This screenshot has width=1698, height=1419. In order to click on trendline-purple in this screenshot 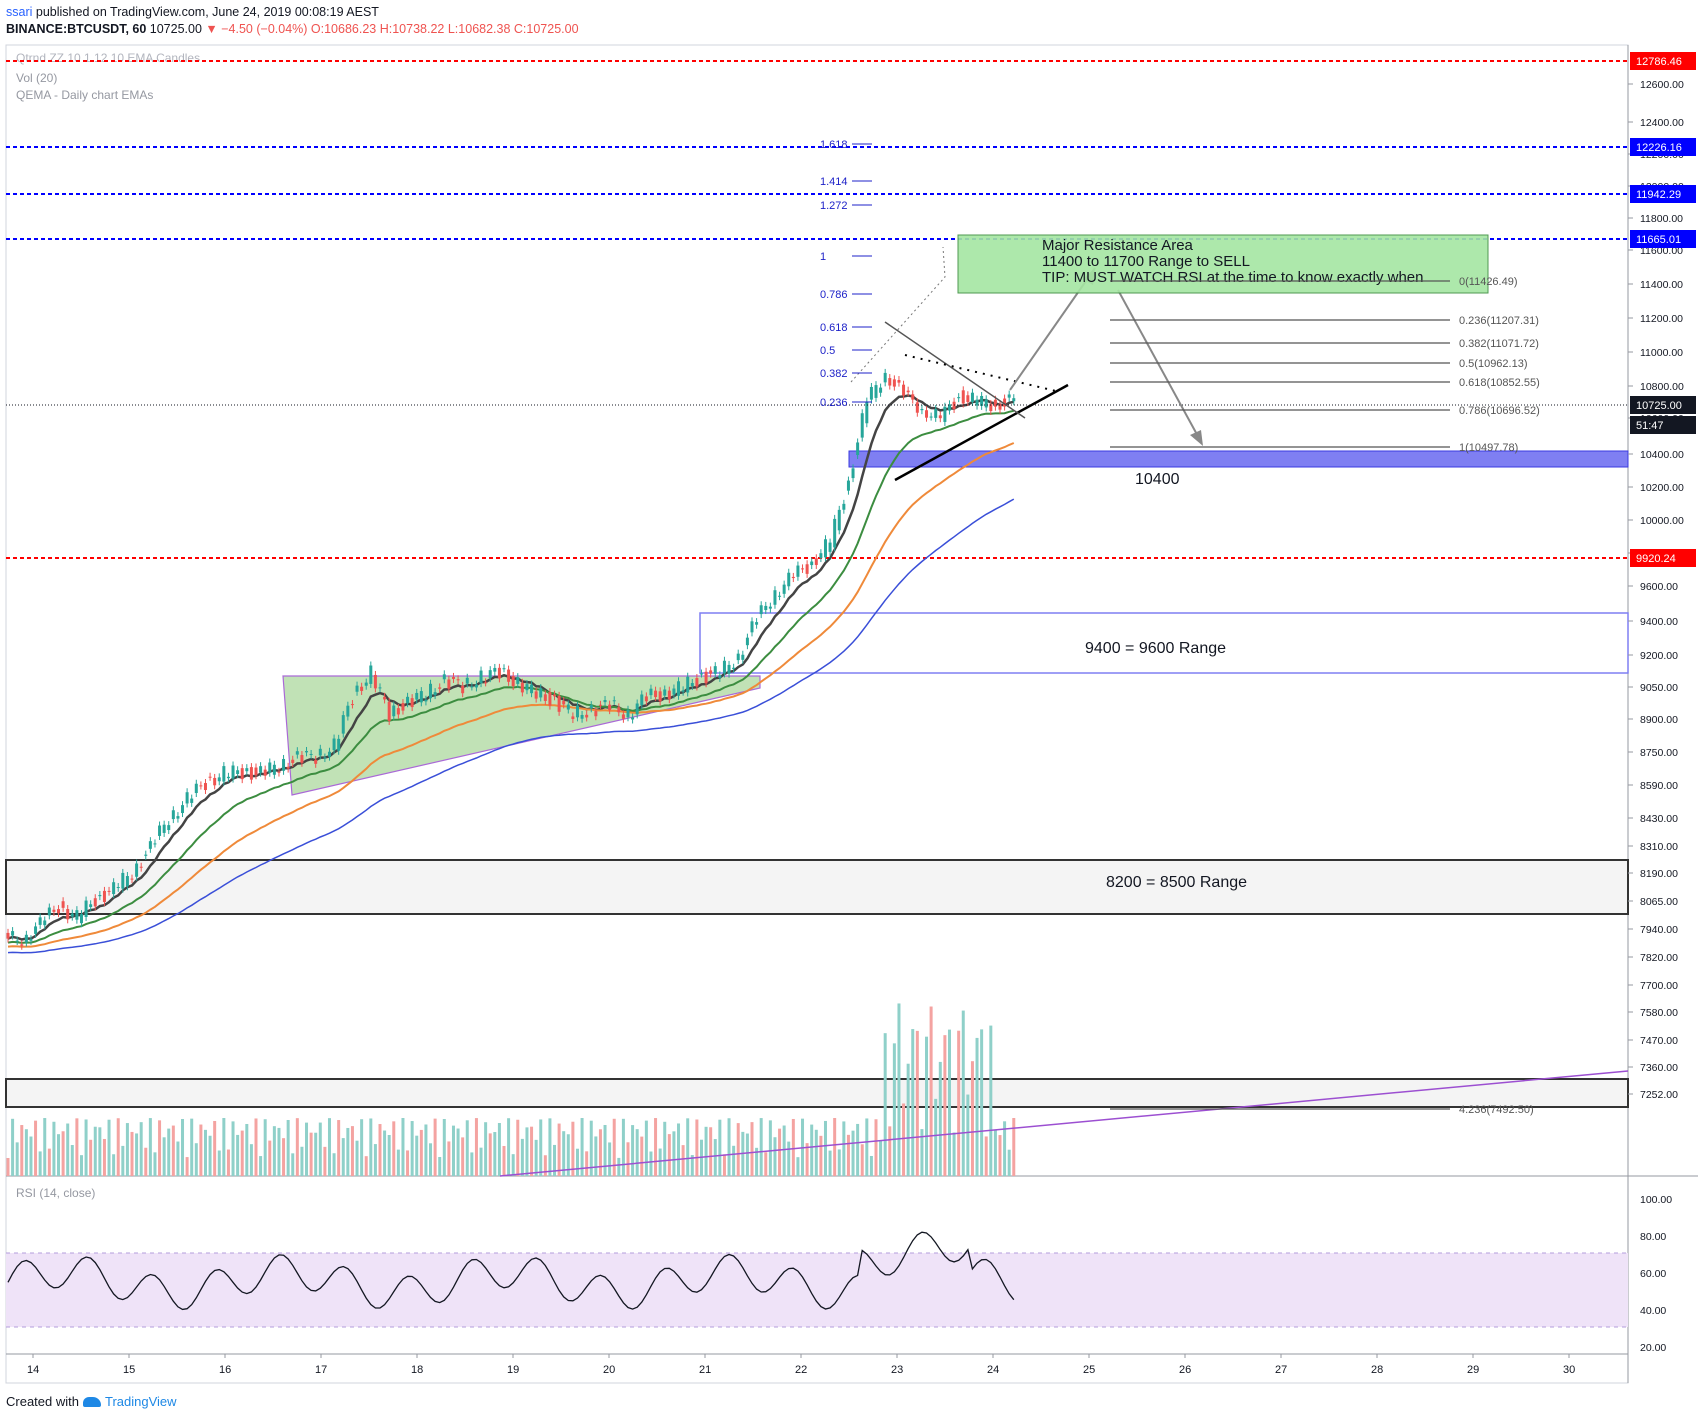, I will do `click(1064, 1123)`.